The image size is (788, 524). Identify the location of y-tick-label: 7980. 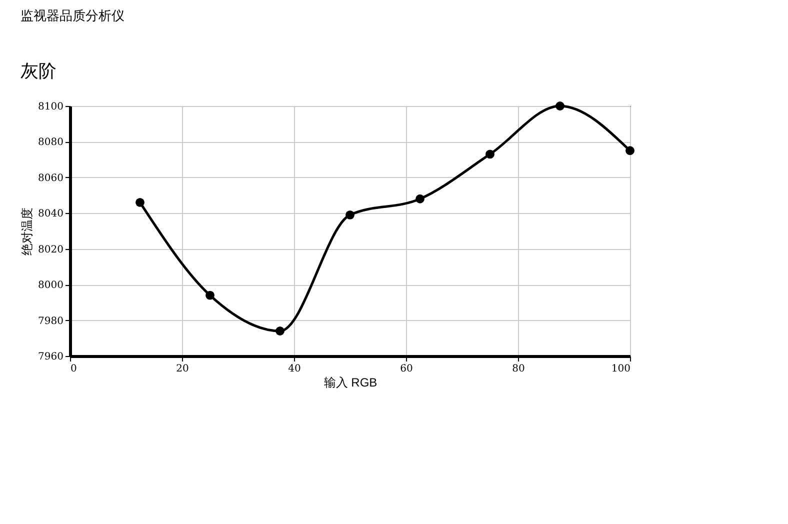
(51, 321).